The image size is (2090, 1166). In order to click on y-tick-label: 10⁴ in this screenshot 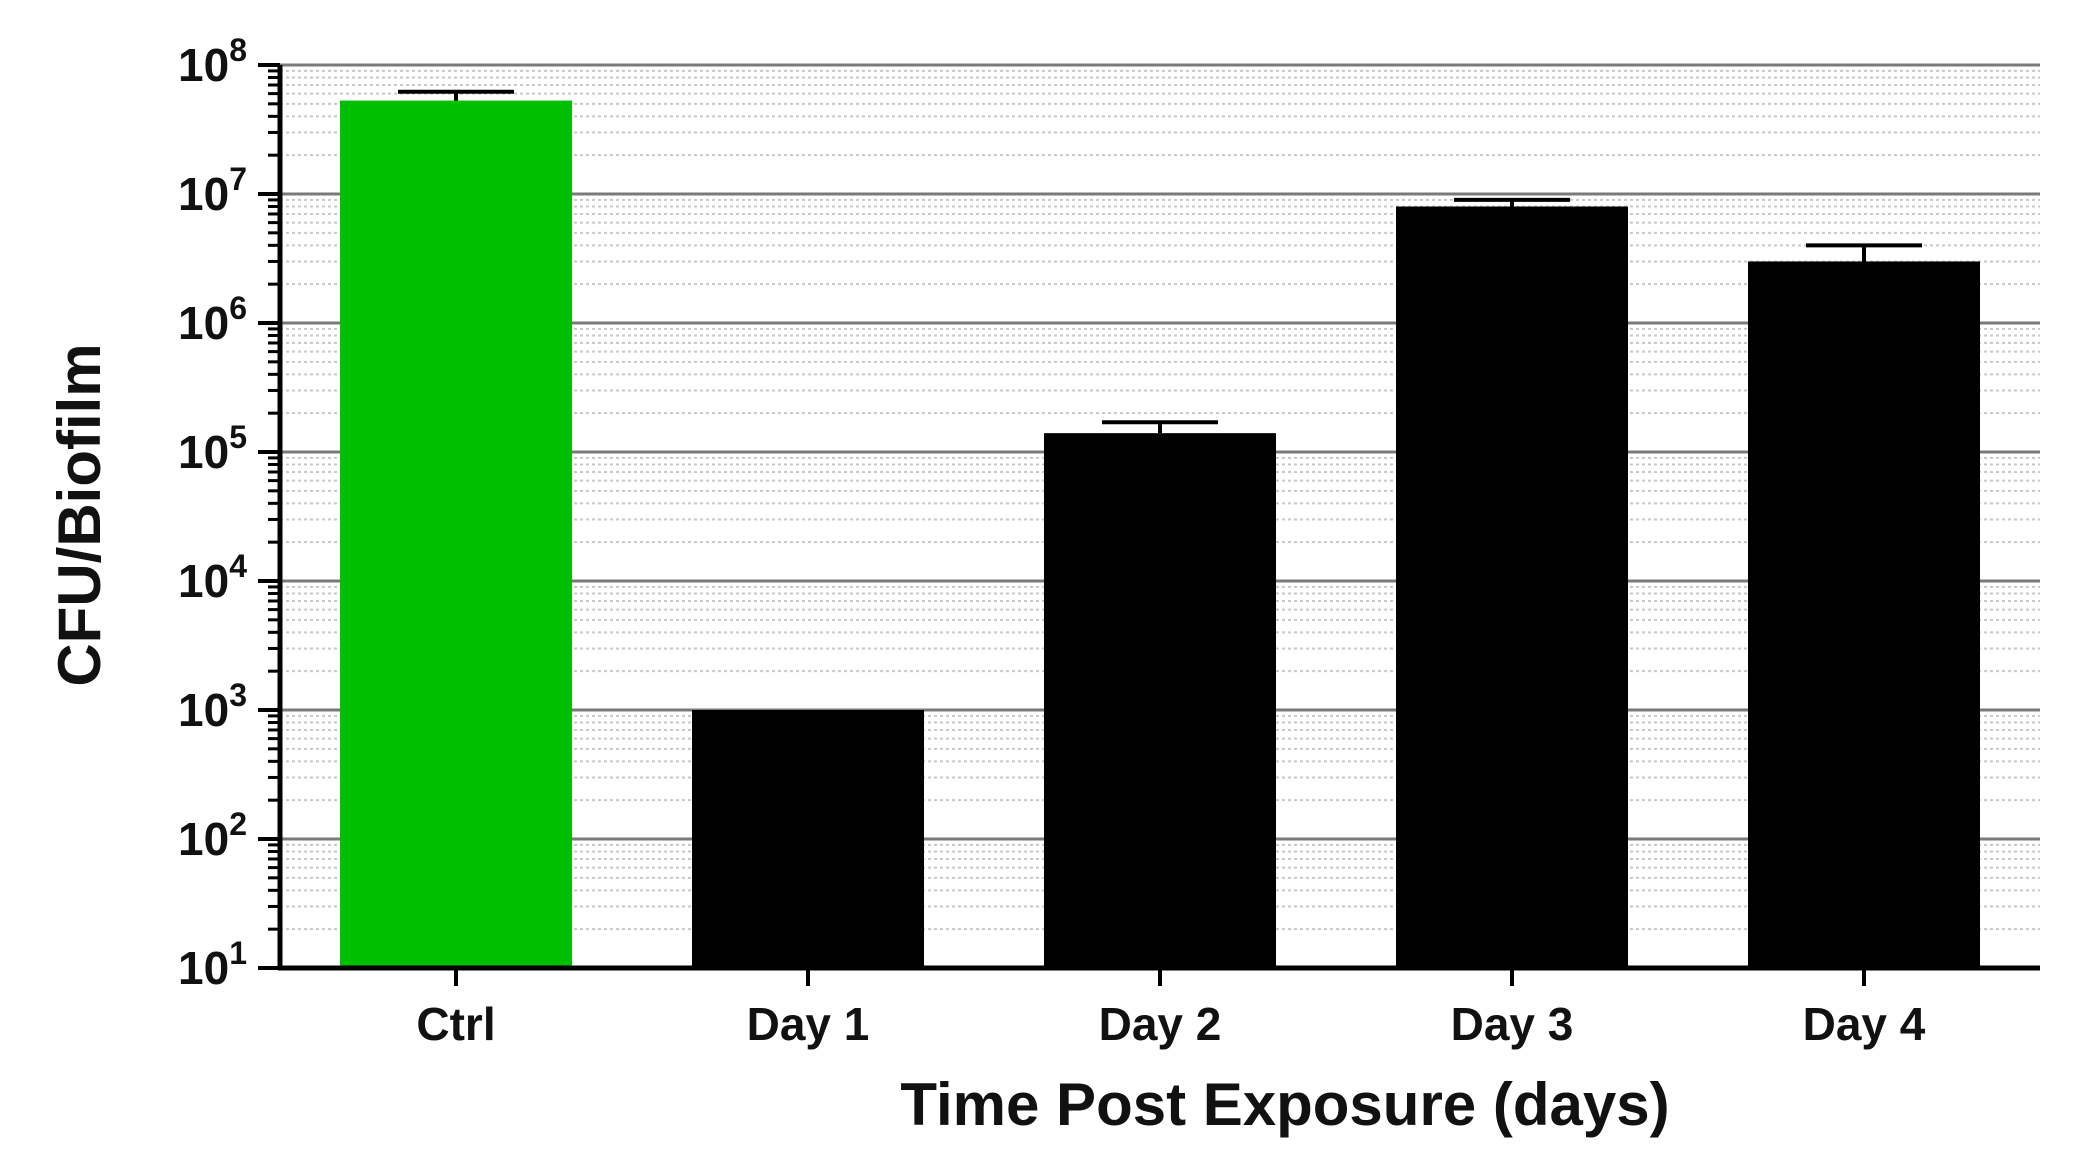, I will do `click(212, 577)`.